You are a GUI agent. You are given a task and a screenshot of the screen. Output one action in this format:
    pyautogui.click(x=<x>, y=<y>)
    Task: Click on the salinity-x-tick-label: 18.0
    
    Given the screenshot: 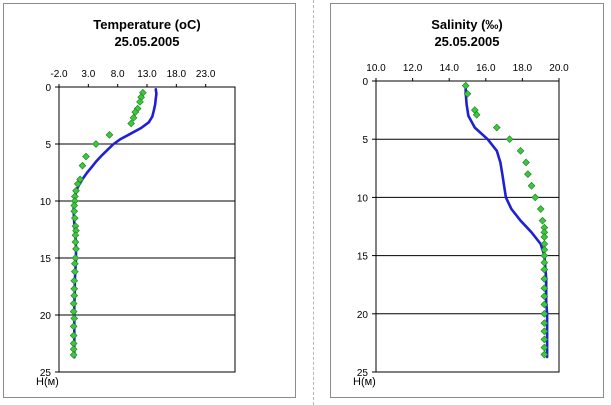 What is the action you would take?
    pyautogui.click(x=523, y=68)
    